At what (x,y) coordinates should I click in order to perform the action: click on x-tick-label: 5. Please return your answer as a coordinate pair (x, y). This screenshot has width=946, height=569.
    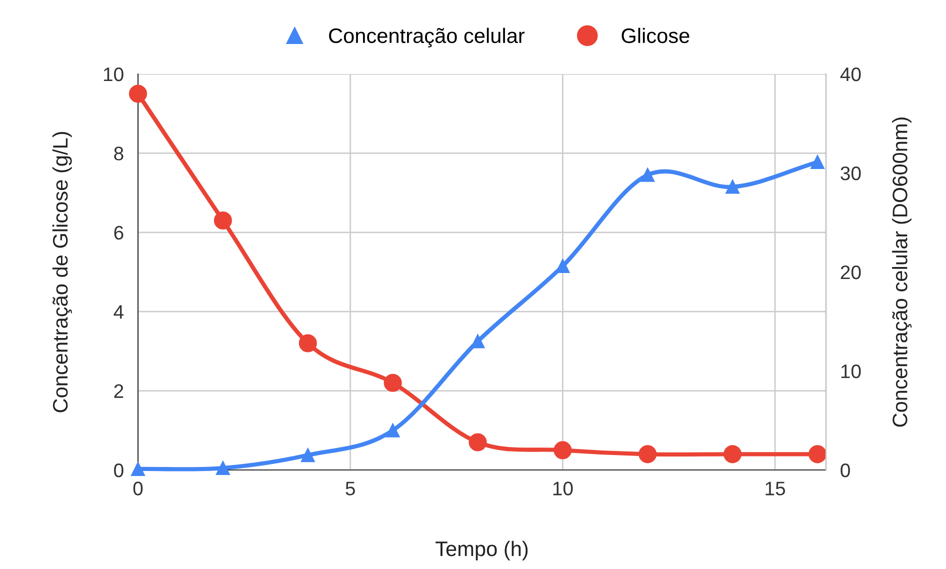
    Looking at the image, I should click on (350, 489).